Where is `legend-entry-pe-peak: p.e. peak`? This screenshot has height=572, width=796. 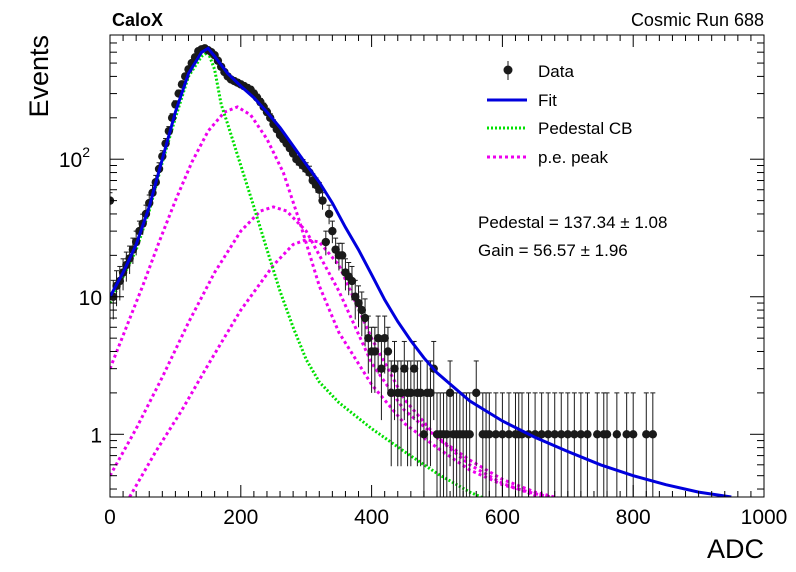 legend-entry-pe-peak: p.e. peak is located at coordinates (547, 157).